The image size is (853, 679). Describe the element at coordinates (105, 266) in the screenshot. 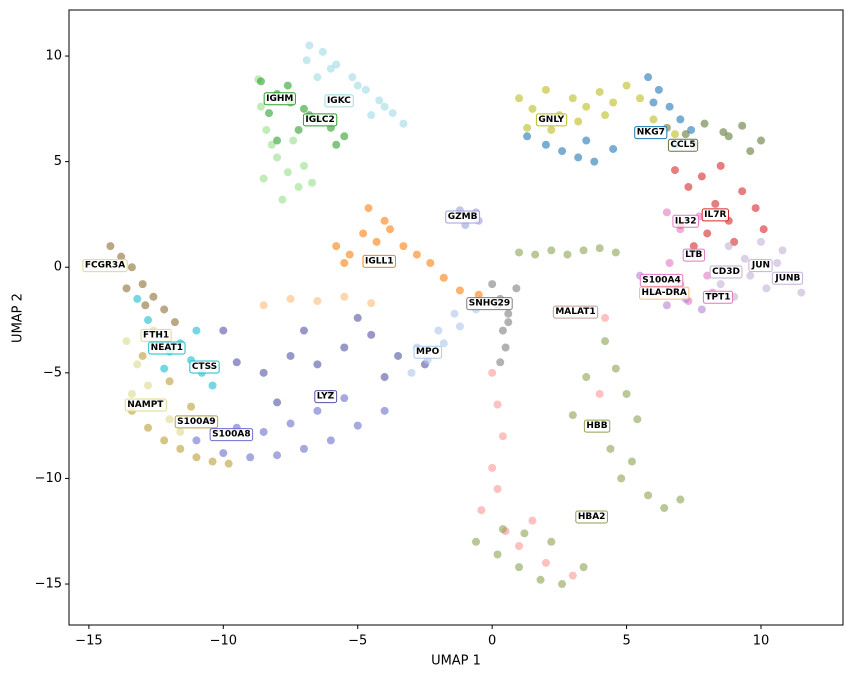

I see `annotation: FCGR3A` at that location.